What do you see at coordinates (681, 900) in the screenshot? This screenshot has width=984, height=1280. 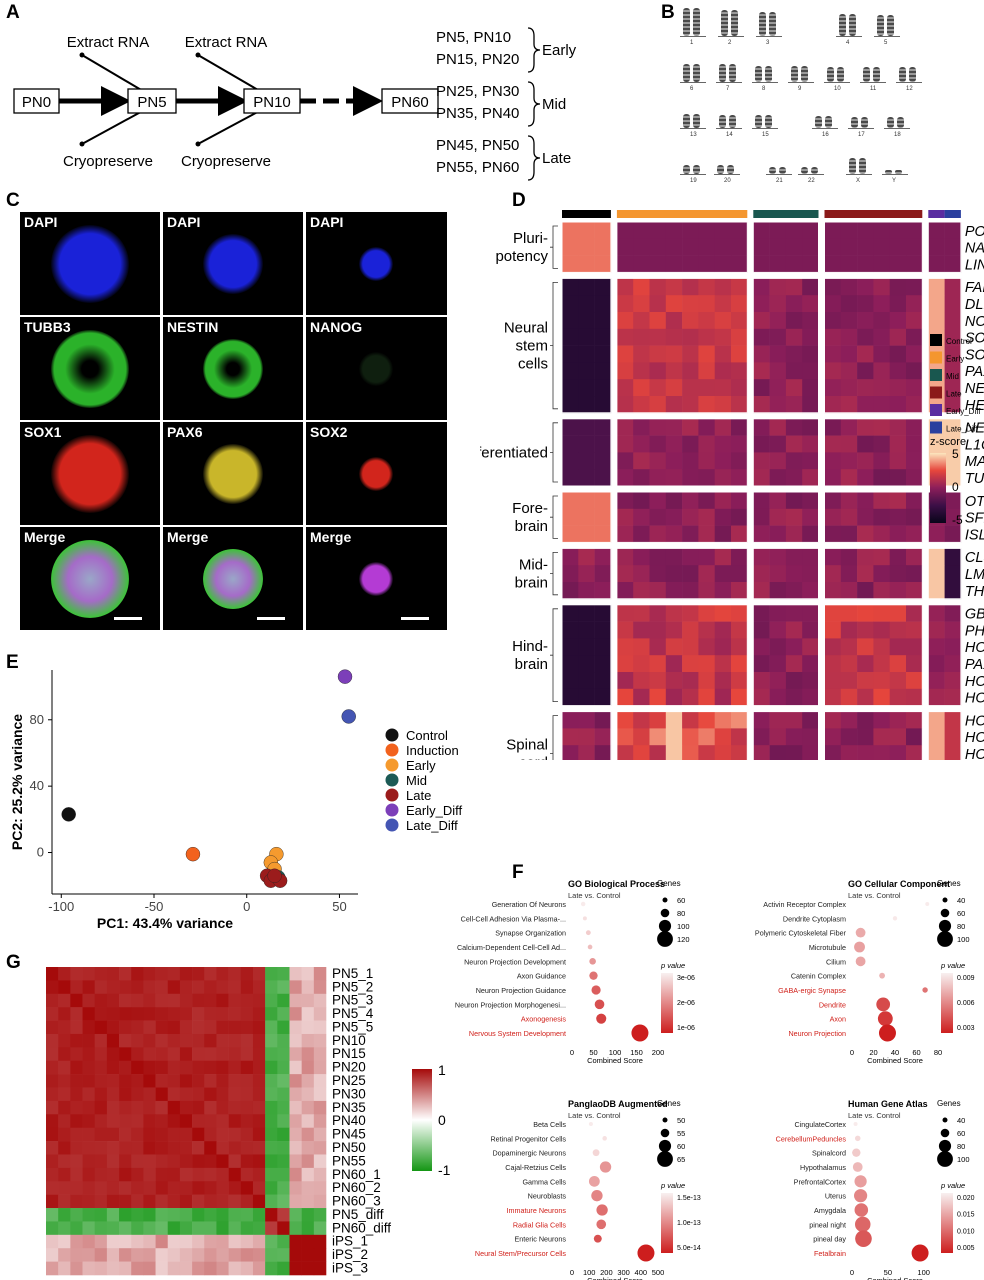 I see `genes-legend-label: 60` at bounding box center [681, 900].